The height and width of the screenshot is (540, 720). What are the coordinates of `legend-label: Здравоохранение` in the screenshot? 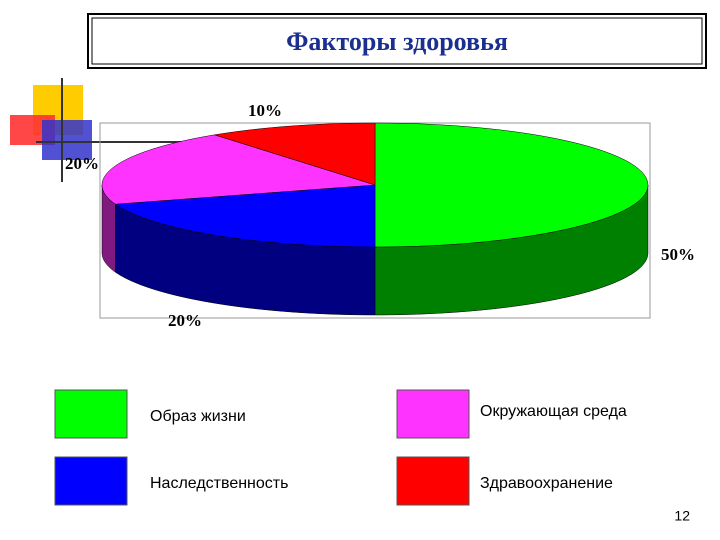 It's located at (546, 483).